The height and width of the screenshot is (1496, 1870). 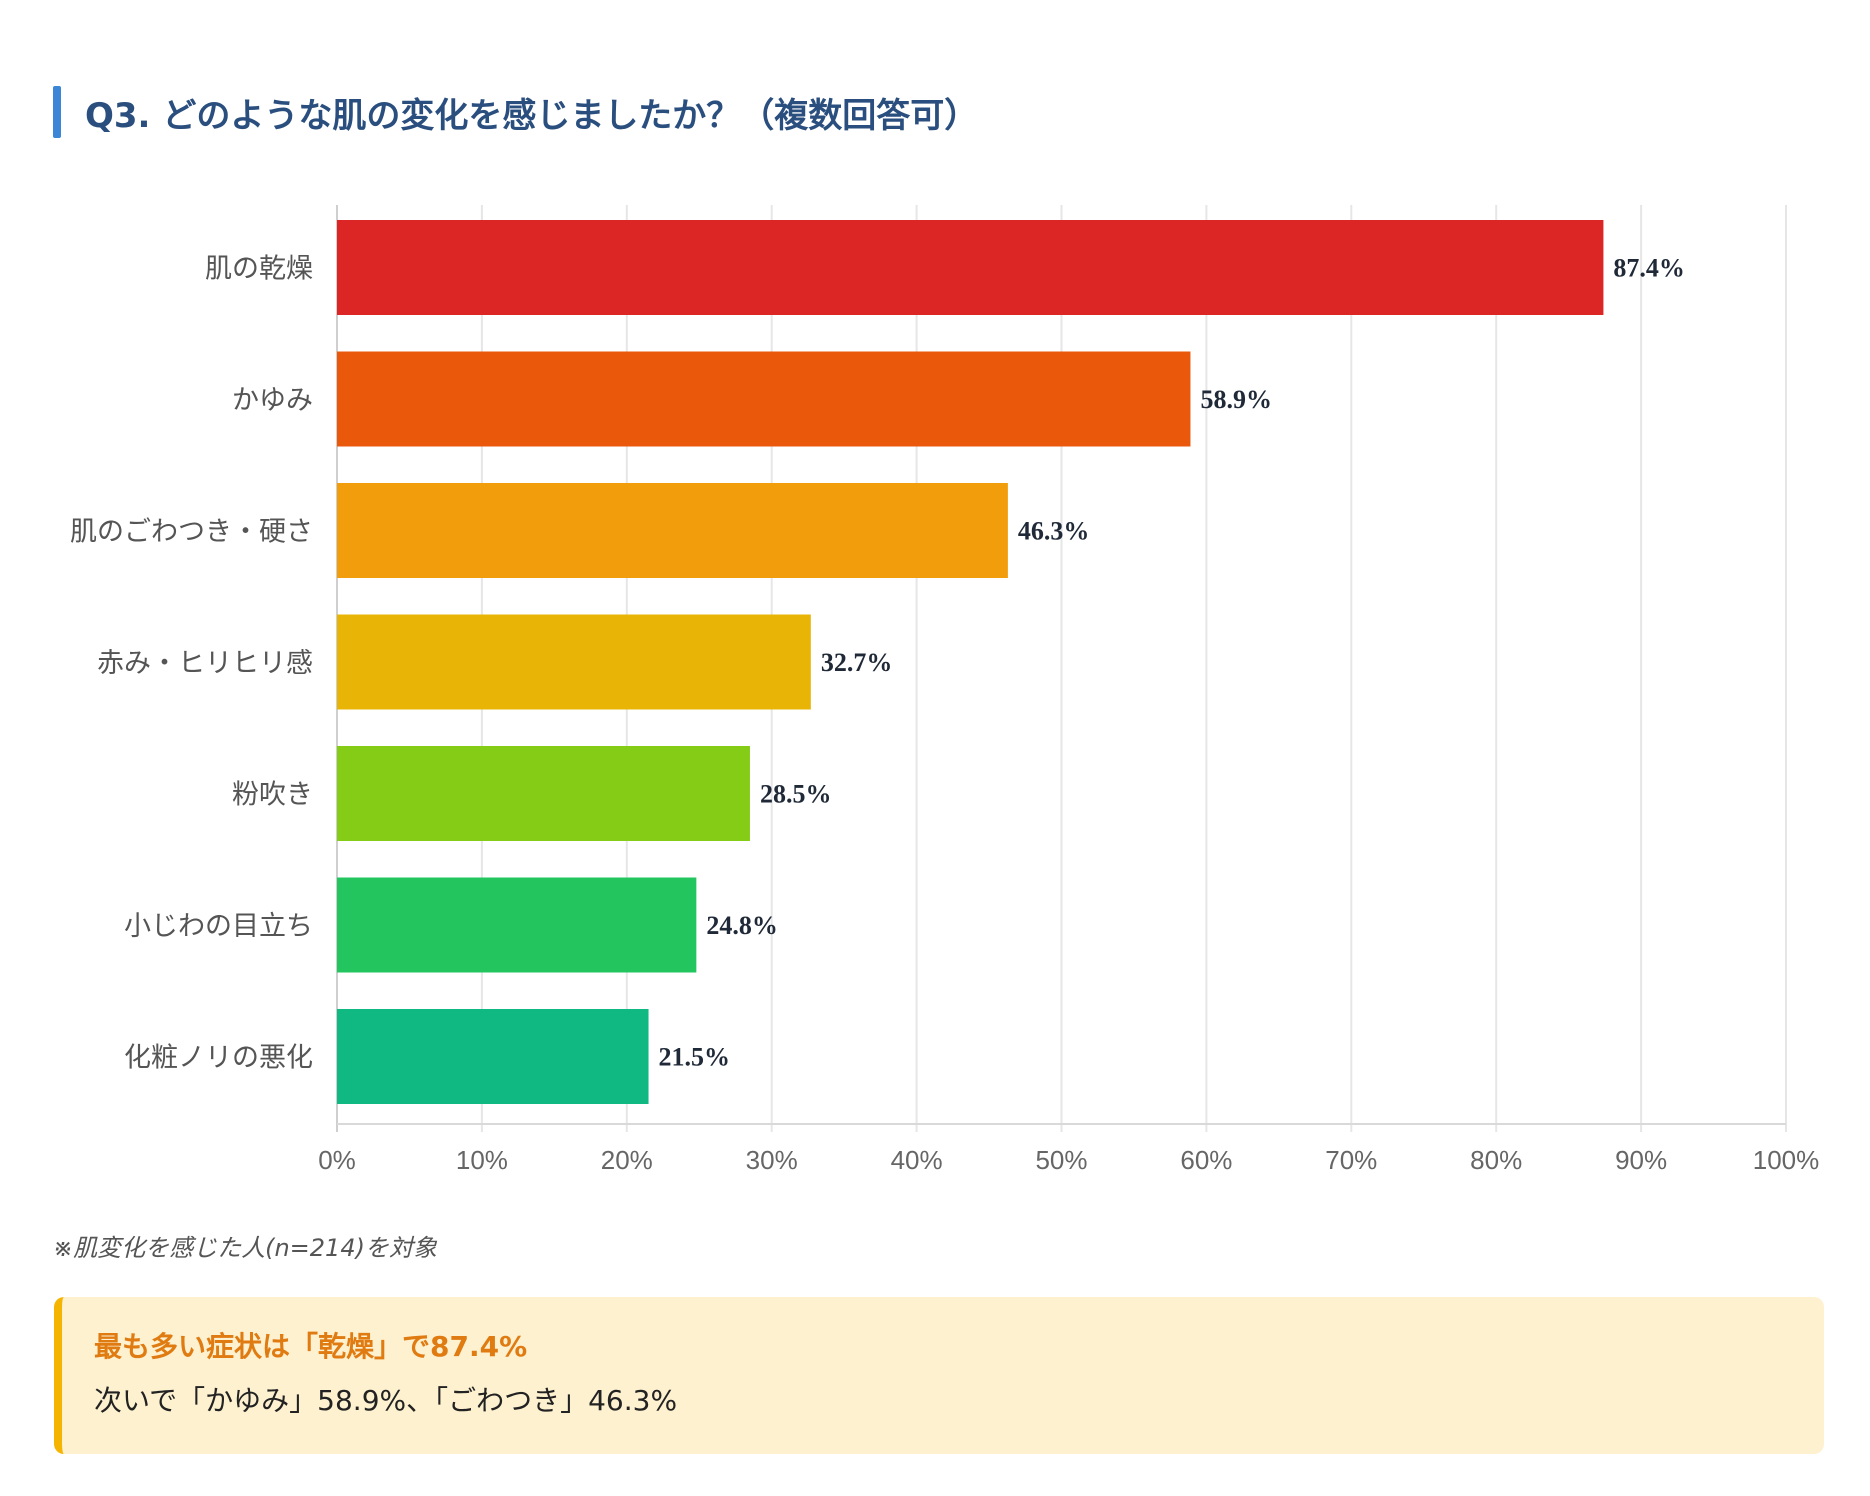 What do you see at coordinates (917, 1160) in the screenshot?
I see `x-tick-label: 40%` at bounding box center [917, 1160].